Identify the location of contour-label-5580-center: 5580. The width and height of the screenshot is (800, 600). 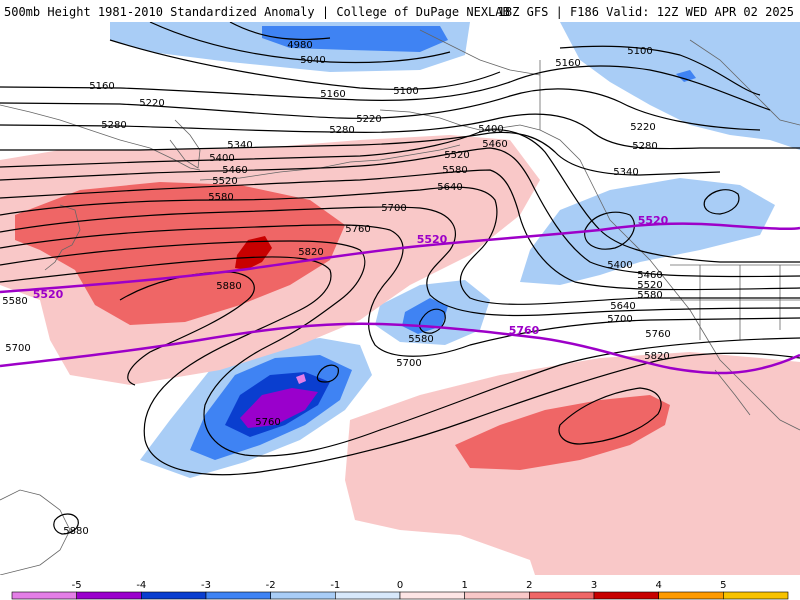
(454, 170).